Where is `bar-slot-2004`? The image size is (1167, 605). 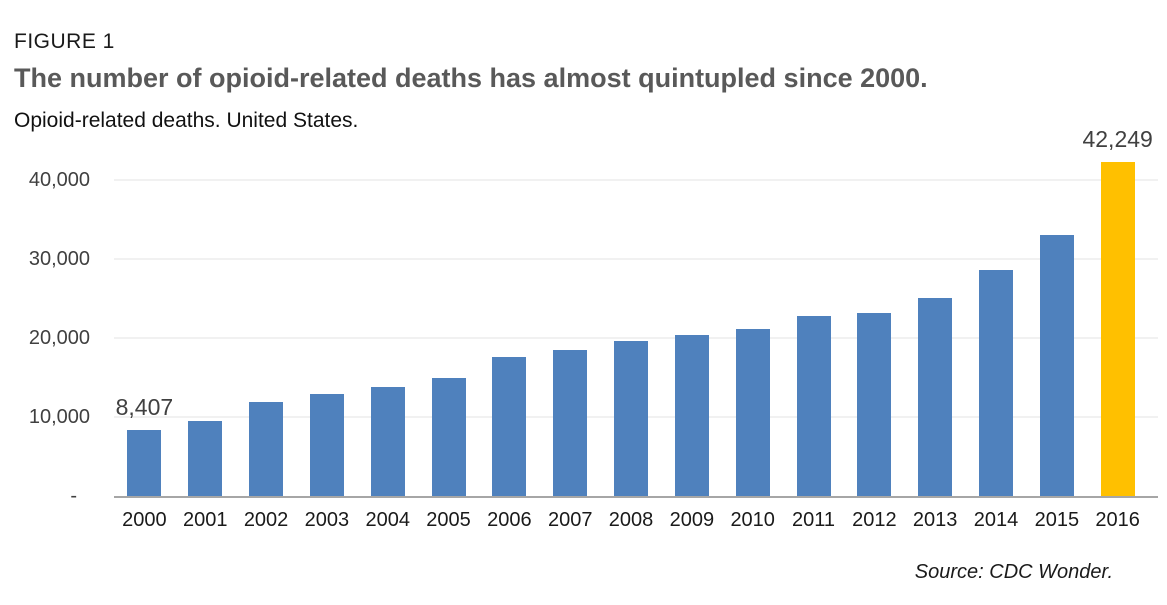 bar-slot-2004 is located at coordinates (387, 338).